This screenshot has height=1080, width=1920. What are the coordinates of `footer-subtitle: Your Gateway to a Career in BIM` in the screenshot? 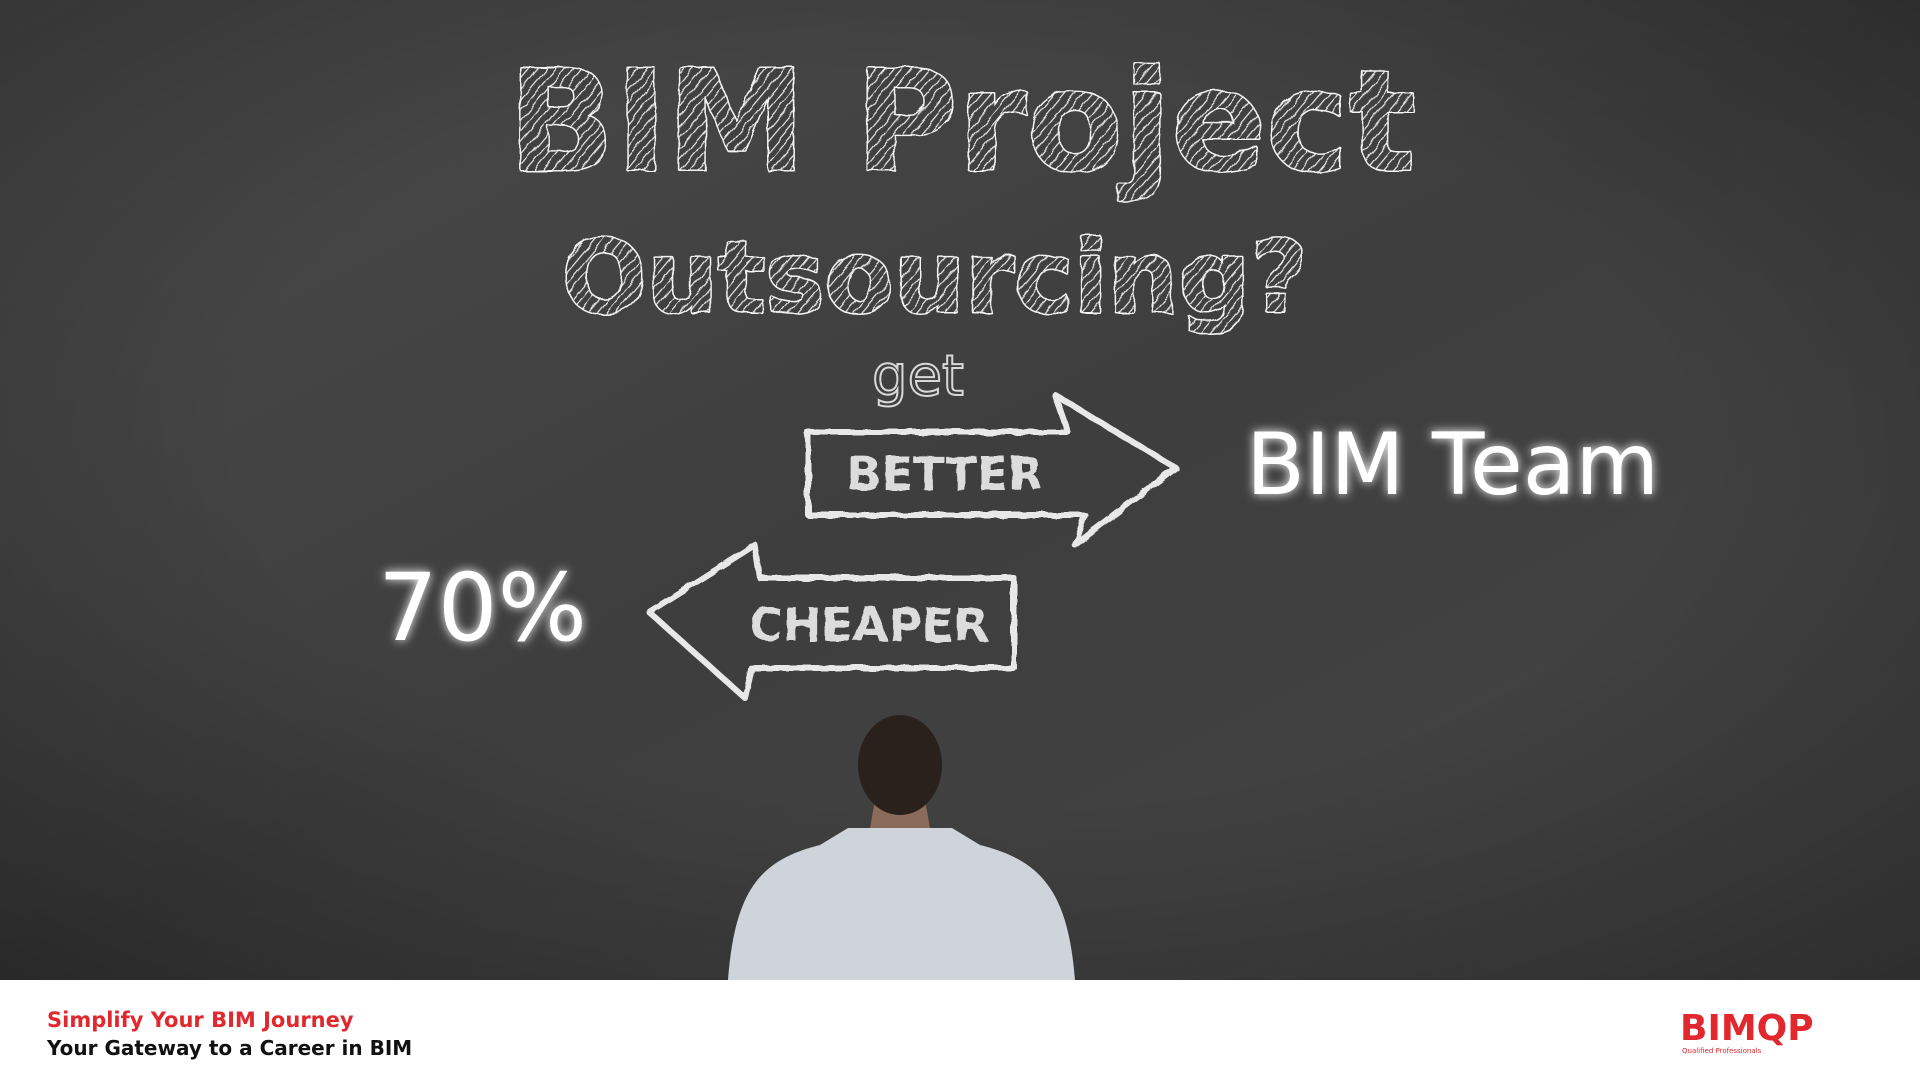 It's located at (229, 1048).